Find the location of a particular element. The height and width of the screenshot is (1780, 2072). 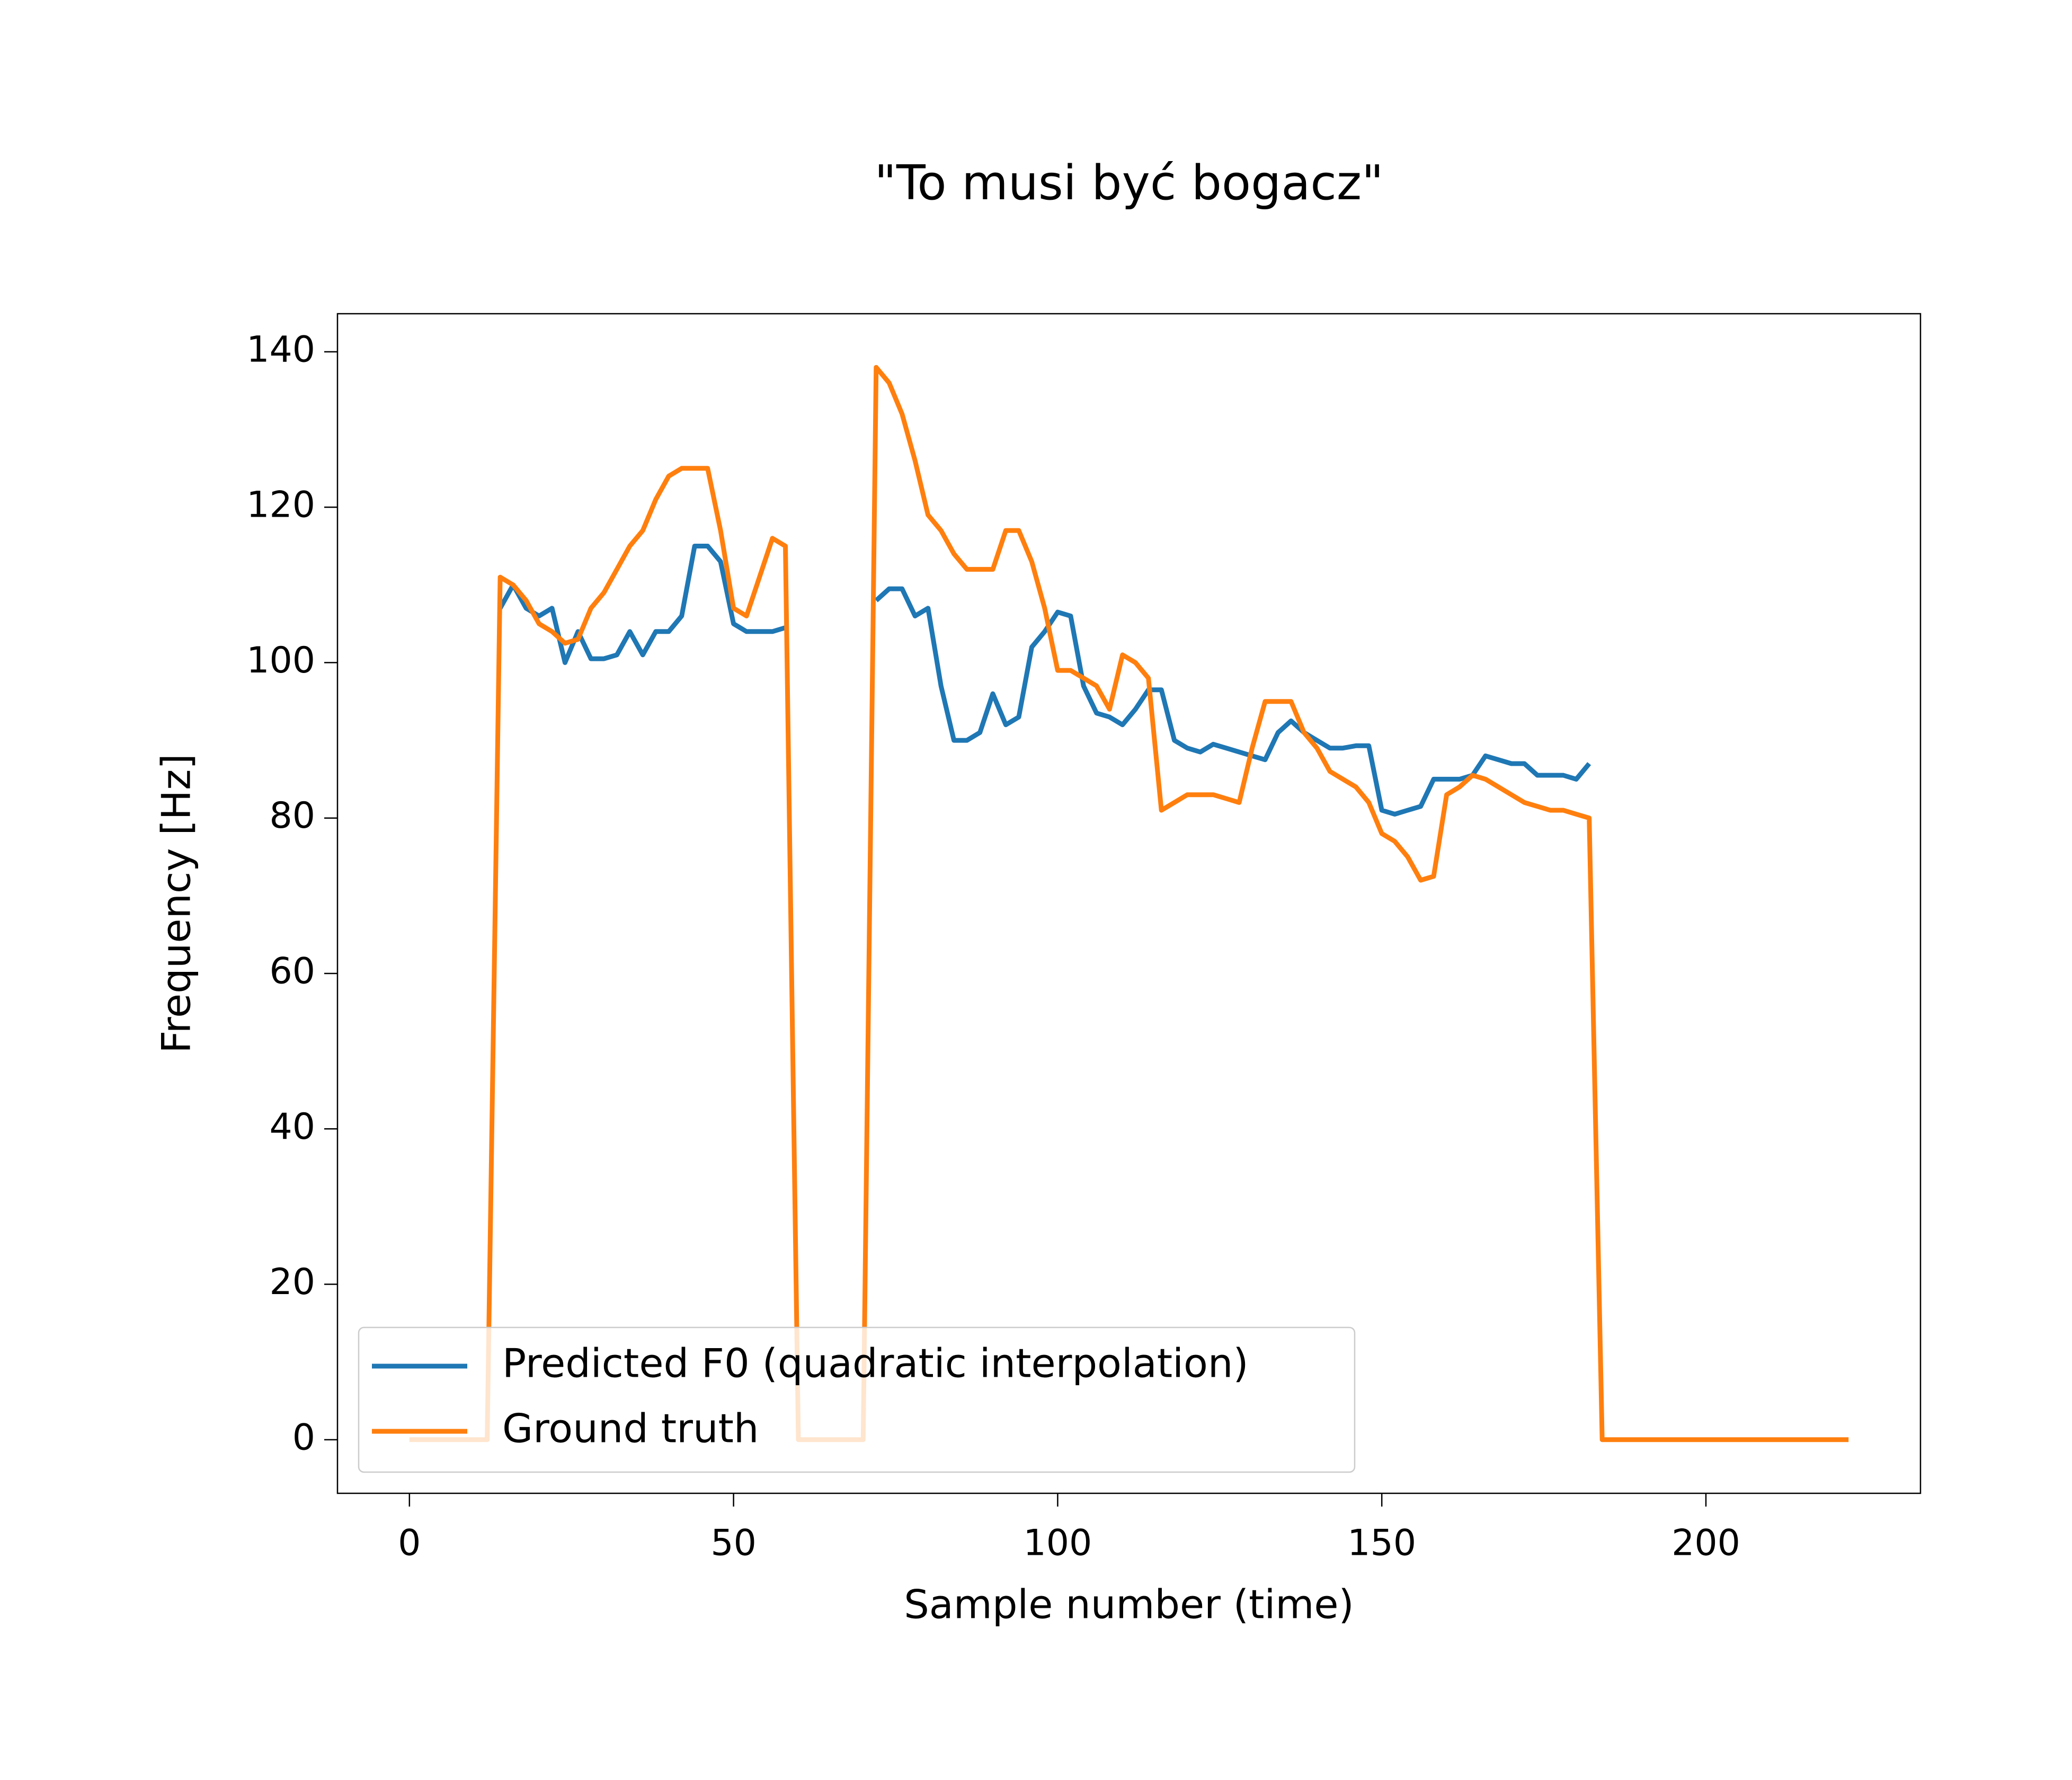

y-tick-label: 140 is located at coordinates (280, 349).